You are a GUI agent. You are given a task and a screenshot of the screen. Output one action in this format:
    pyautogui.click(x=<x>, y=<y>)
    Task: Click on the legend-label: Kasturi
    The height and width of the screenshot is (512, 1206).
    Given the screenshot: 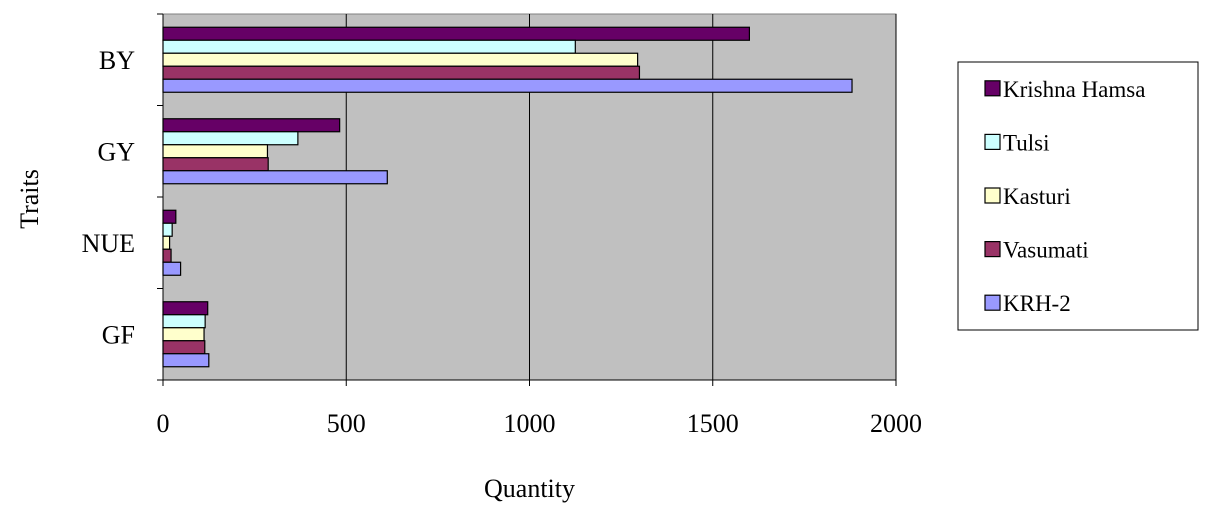 What is the action you would take?
    pyautogui.click(x=1037, y=196)
    